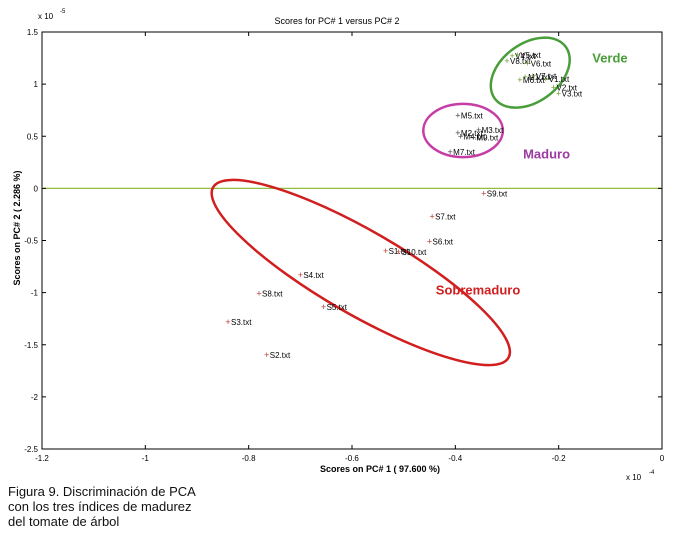  I want to click on point-label: S7.txt, so click(445, 217).